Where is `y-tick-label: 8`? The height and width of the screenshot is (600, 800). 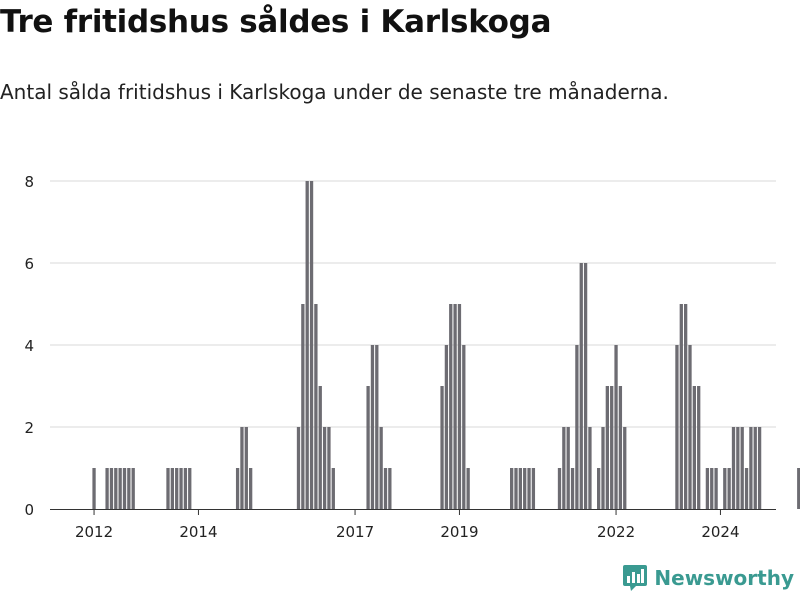
y-tick-label: 8 is located at coordinates (29, 182).